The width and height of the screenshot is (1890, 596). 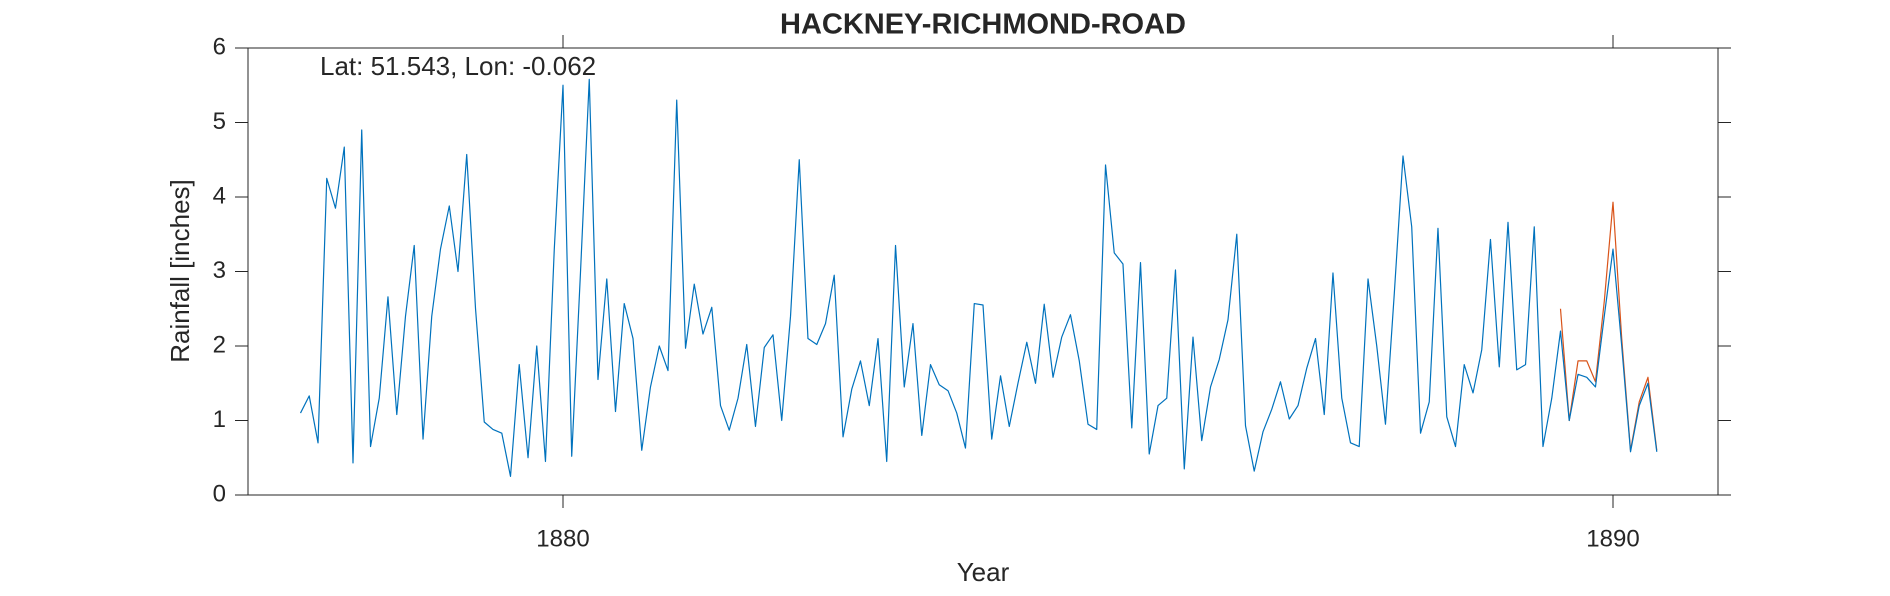 What do you see at coordinates (458, 66) in the screenshot?
I see `annotation: Lat: 51.543, Lon: -0.062` at bounding box center [458, 66].